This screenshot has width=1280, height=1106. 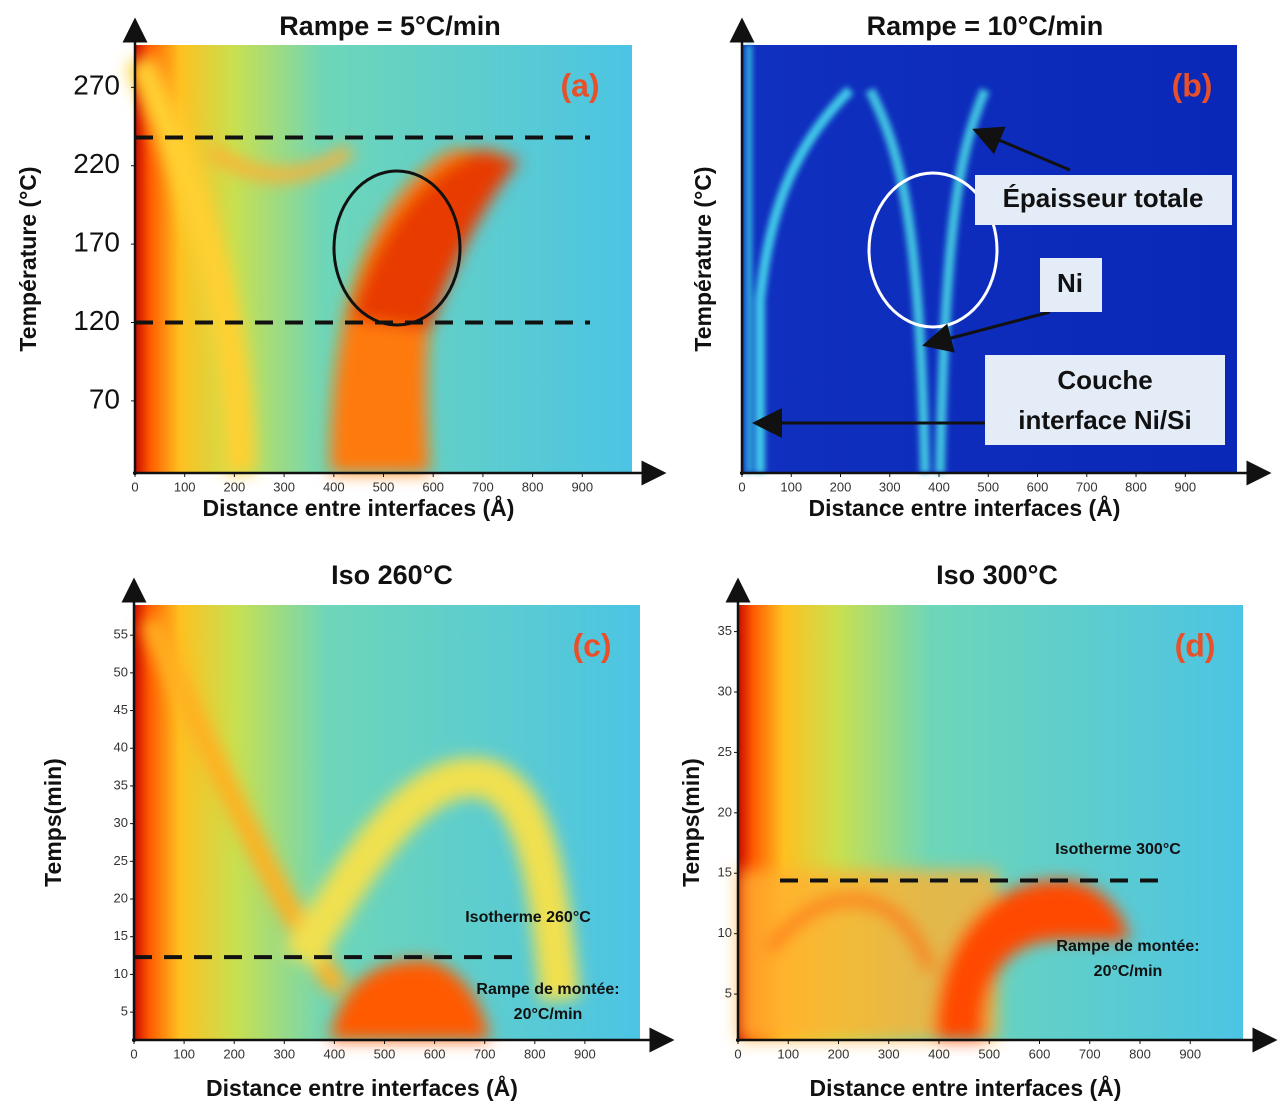 What do you see at coordinates (1195, 645) in the screenshot?
I see `panel-label: (d)` at bounding box center [1195, 645].